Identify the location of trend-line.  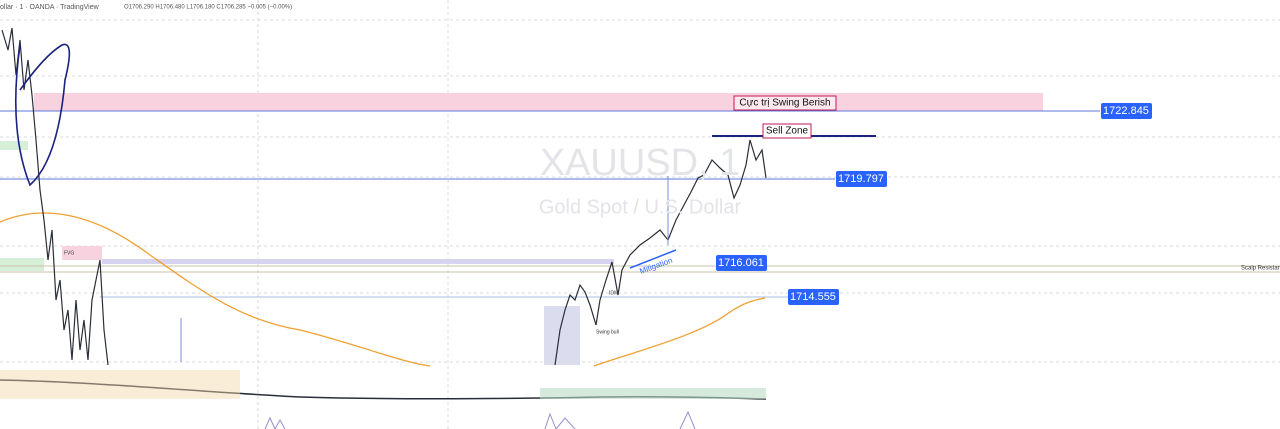
(653, 259).